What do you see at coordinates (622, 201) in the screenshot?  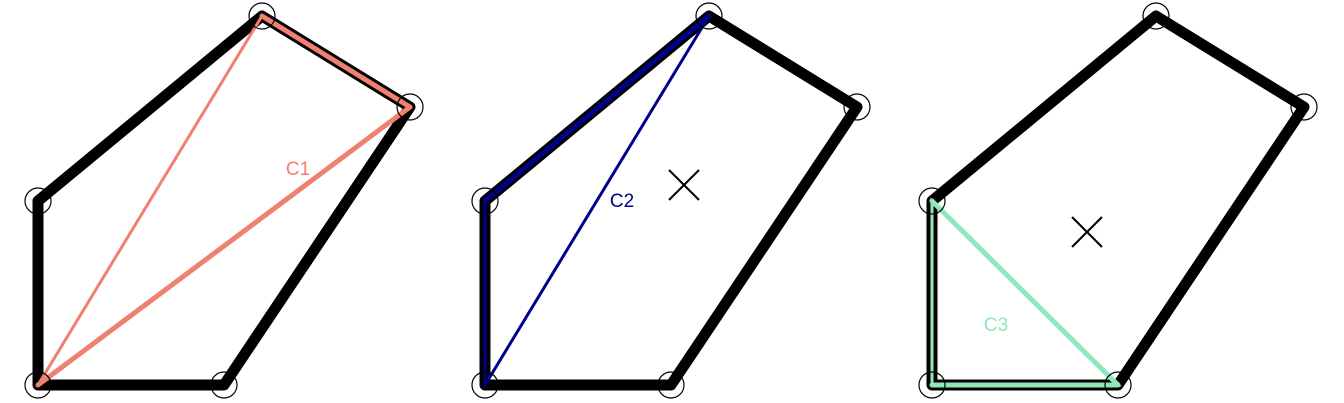 I see `component-label: C2` at bounding box center [622, 201].